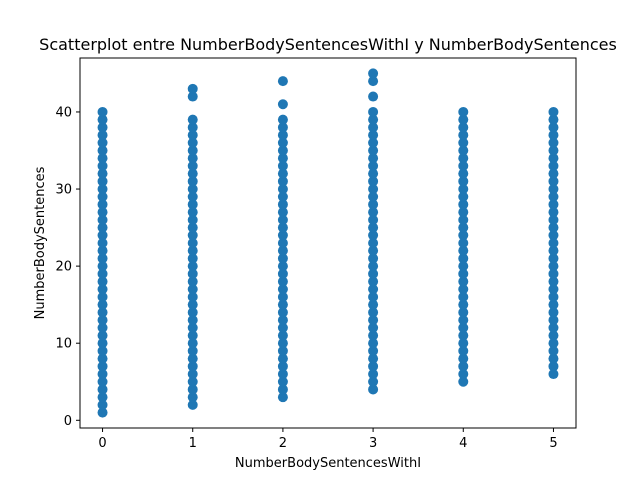 The height and width of the screenshot is (480, 640). What do you see at coordinates (63, 344) in the screenshot?
I see `y-tick-label: 10` at bounding box center [63, 344].